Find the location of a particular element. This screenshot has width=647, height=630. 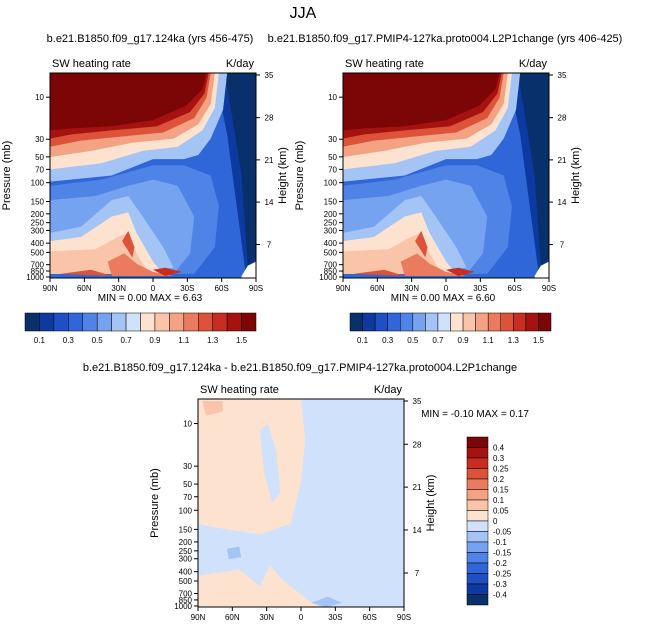

colorbar-label: 0.25 is located at coordinates (501, 469).